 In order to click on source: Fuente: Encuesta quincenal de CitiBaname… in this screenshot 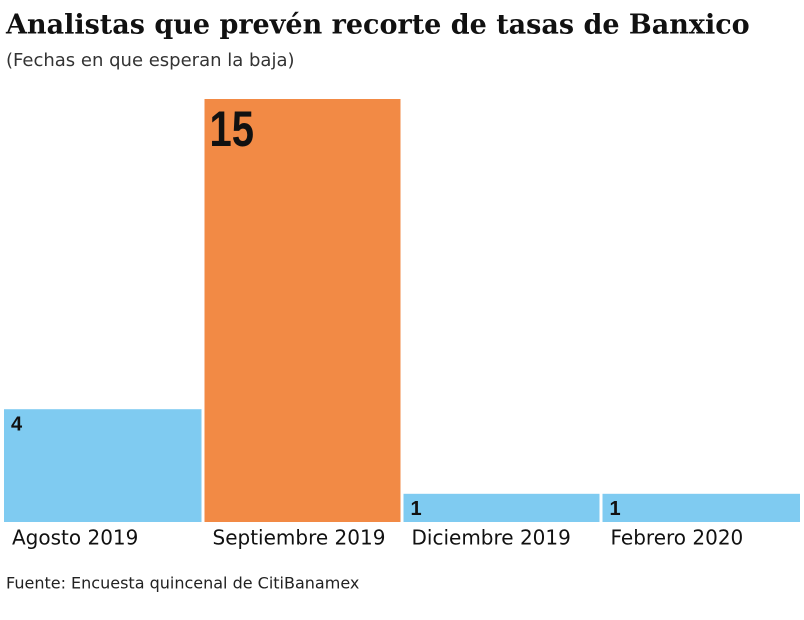, I will do `click(182, 583)`.